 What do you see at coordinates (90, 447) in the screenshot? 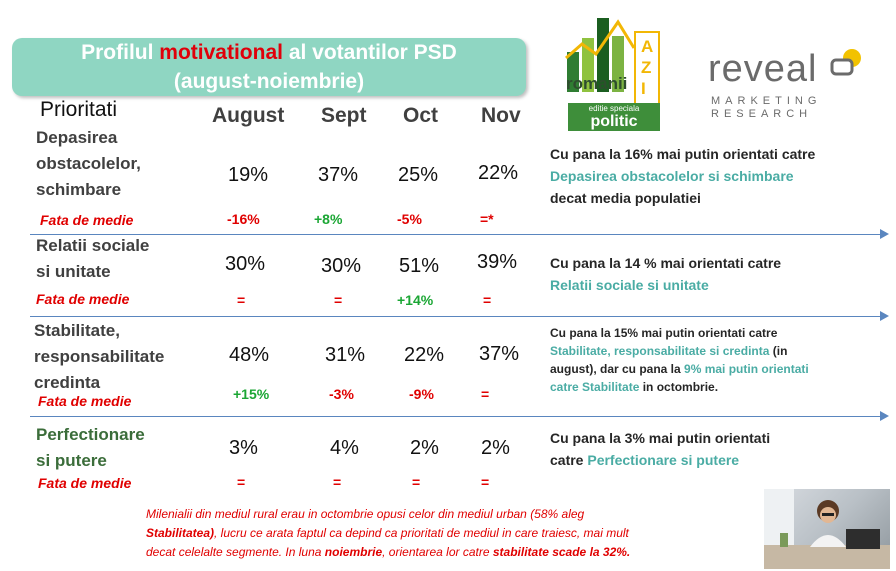
I see `category-row-4: Perfectionare si putere` at bounding box center [90, 447].